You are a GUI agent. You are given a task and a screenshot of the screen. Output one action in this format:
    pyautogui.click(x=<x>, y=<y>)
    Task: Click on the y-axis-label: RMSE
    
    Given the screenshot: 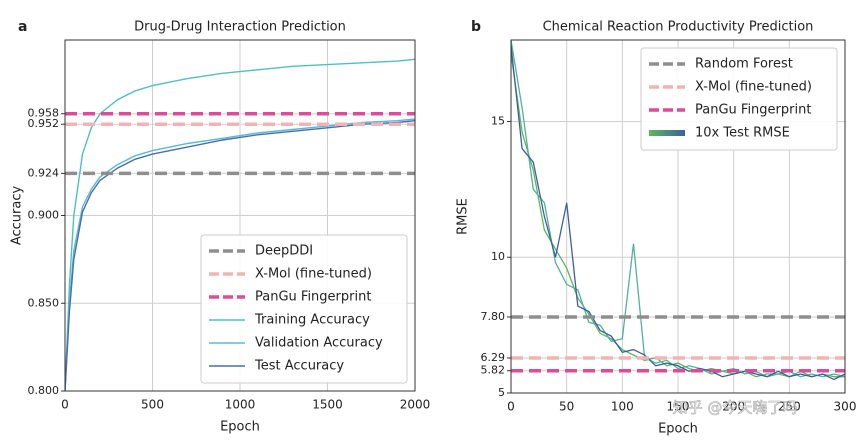 What is the action you would take?
    pyautogui.click(x=463, y=216)
    